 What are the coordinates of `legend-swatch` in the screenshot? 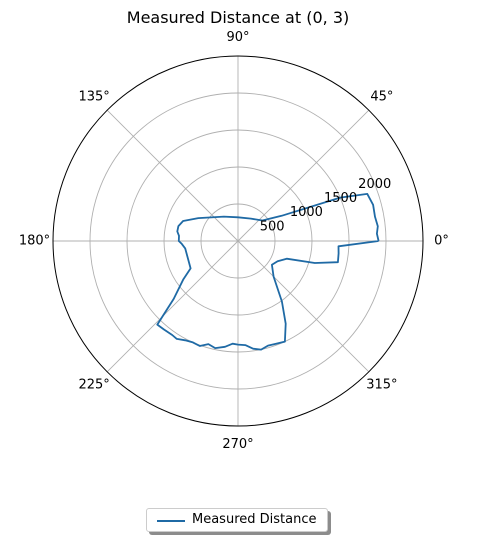 It's located at (171, 521).